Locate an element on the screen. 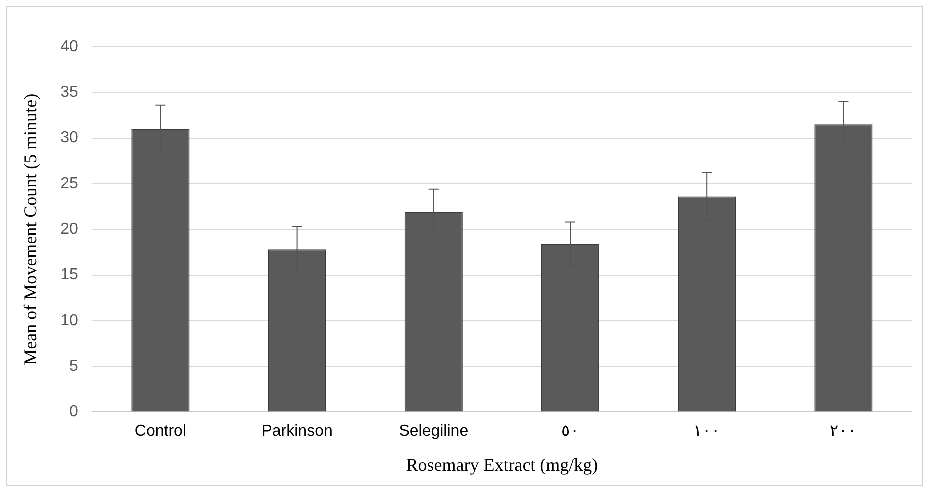 This screenshot has width=929, height=493. y-axis-title: Mean of Movement Count (5 minute) is located at coordinates (30, 230).